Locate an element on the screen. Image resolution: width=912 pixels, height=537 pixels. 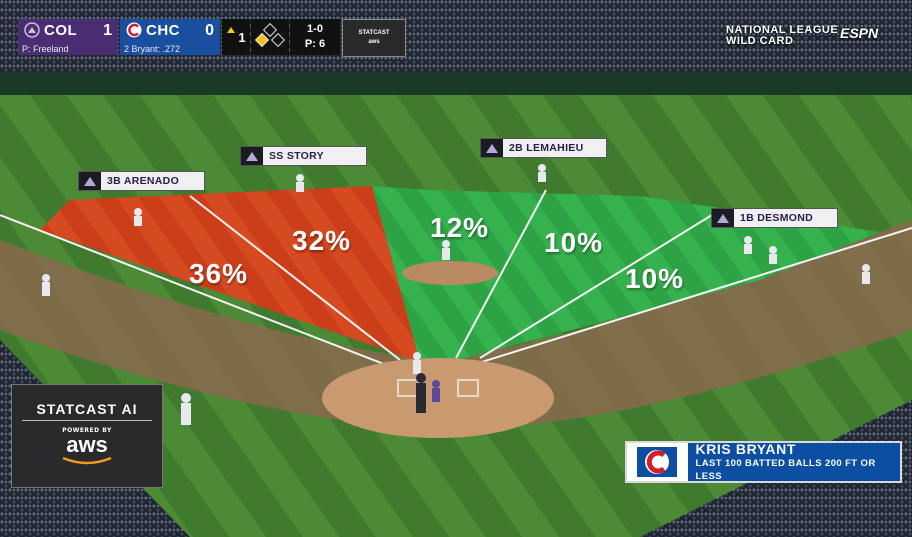
statcast-ai-box: STATCAST AI POWERED BY aws is located at coordinates (87, 436).